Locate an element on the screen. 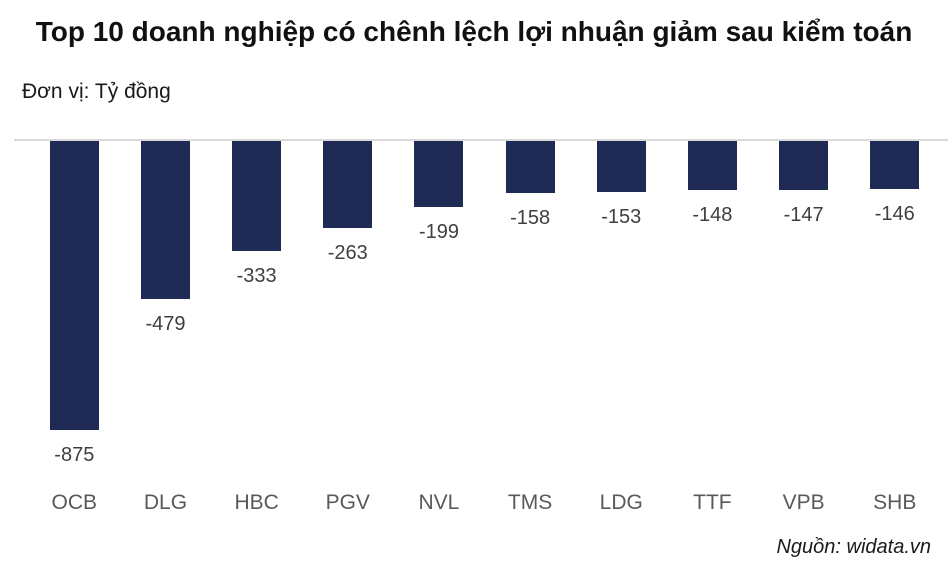 The width and height of the screenshot is (948, 568). bar-value-label: -147 is located at coordinates (803, 215).